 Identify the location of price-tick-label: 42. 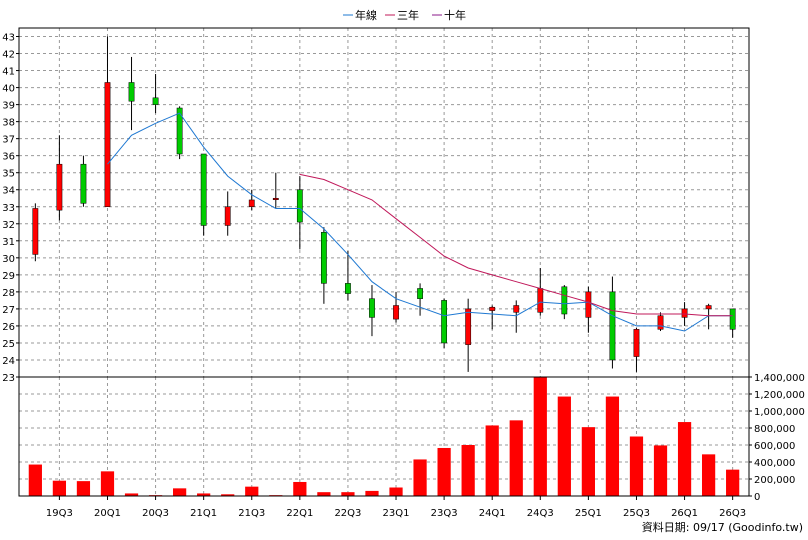
(8, 55).